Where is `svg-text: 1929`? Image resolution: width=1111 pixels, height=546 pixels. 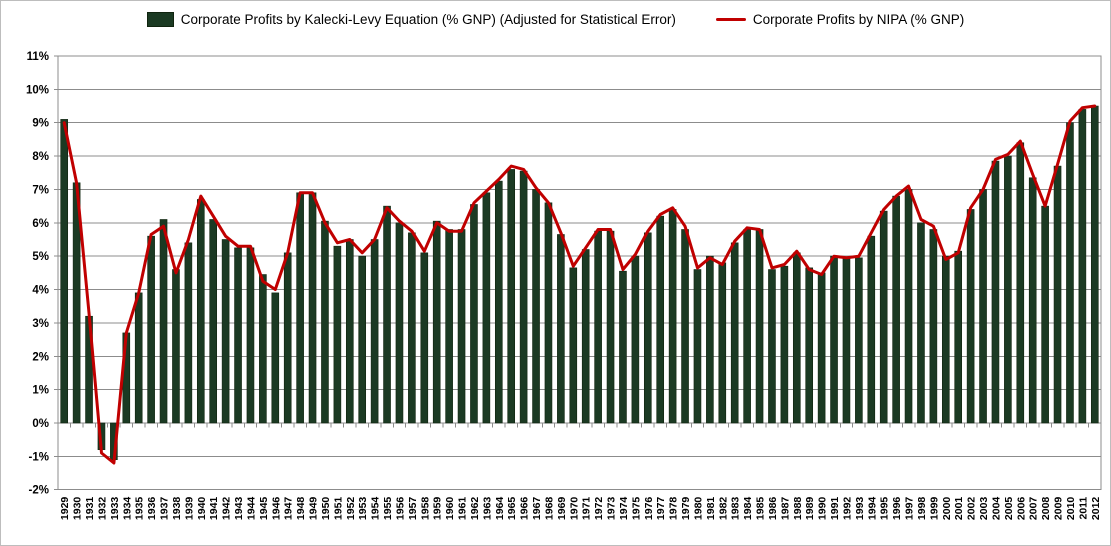 svg-text: 1929 is located at coordinates (65, 509).